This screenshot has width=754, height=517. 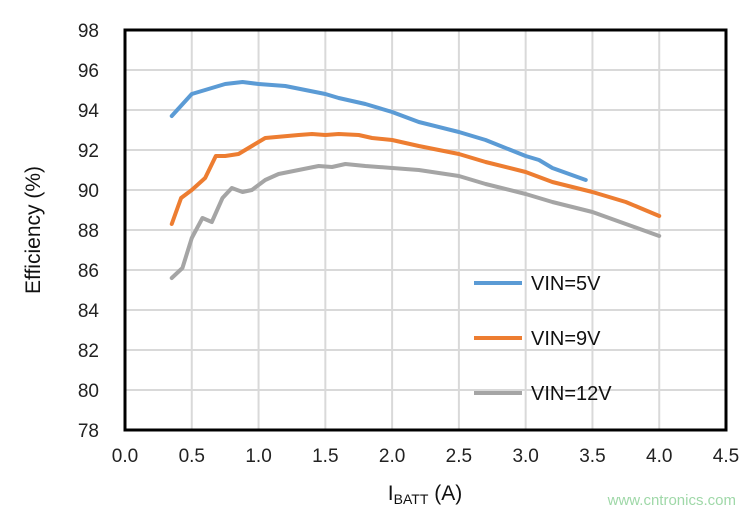 What do you see at coordinates (325, 456) in the screenshot?
I see `x-tick-label: 1.5` at bounding box center [325, 456].